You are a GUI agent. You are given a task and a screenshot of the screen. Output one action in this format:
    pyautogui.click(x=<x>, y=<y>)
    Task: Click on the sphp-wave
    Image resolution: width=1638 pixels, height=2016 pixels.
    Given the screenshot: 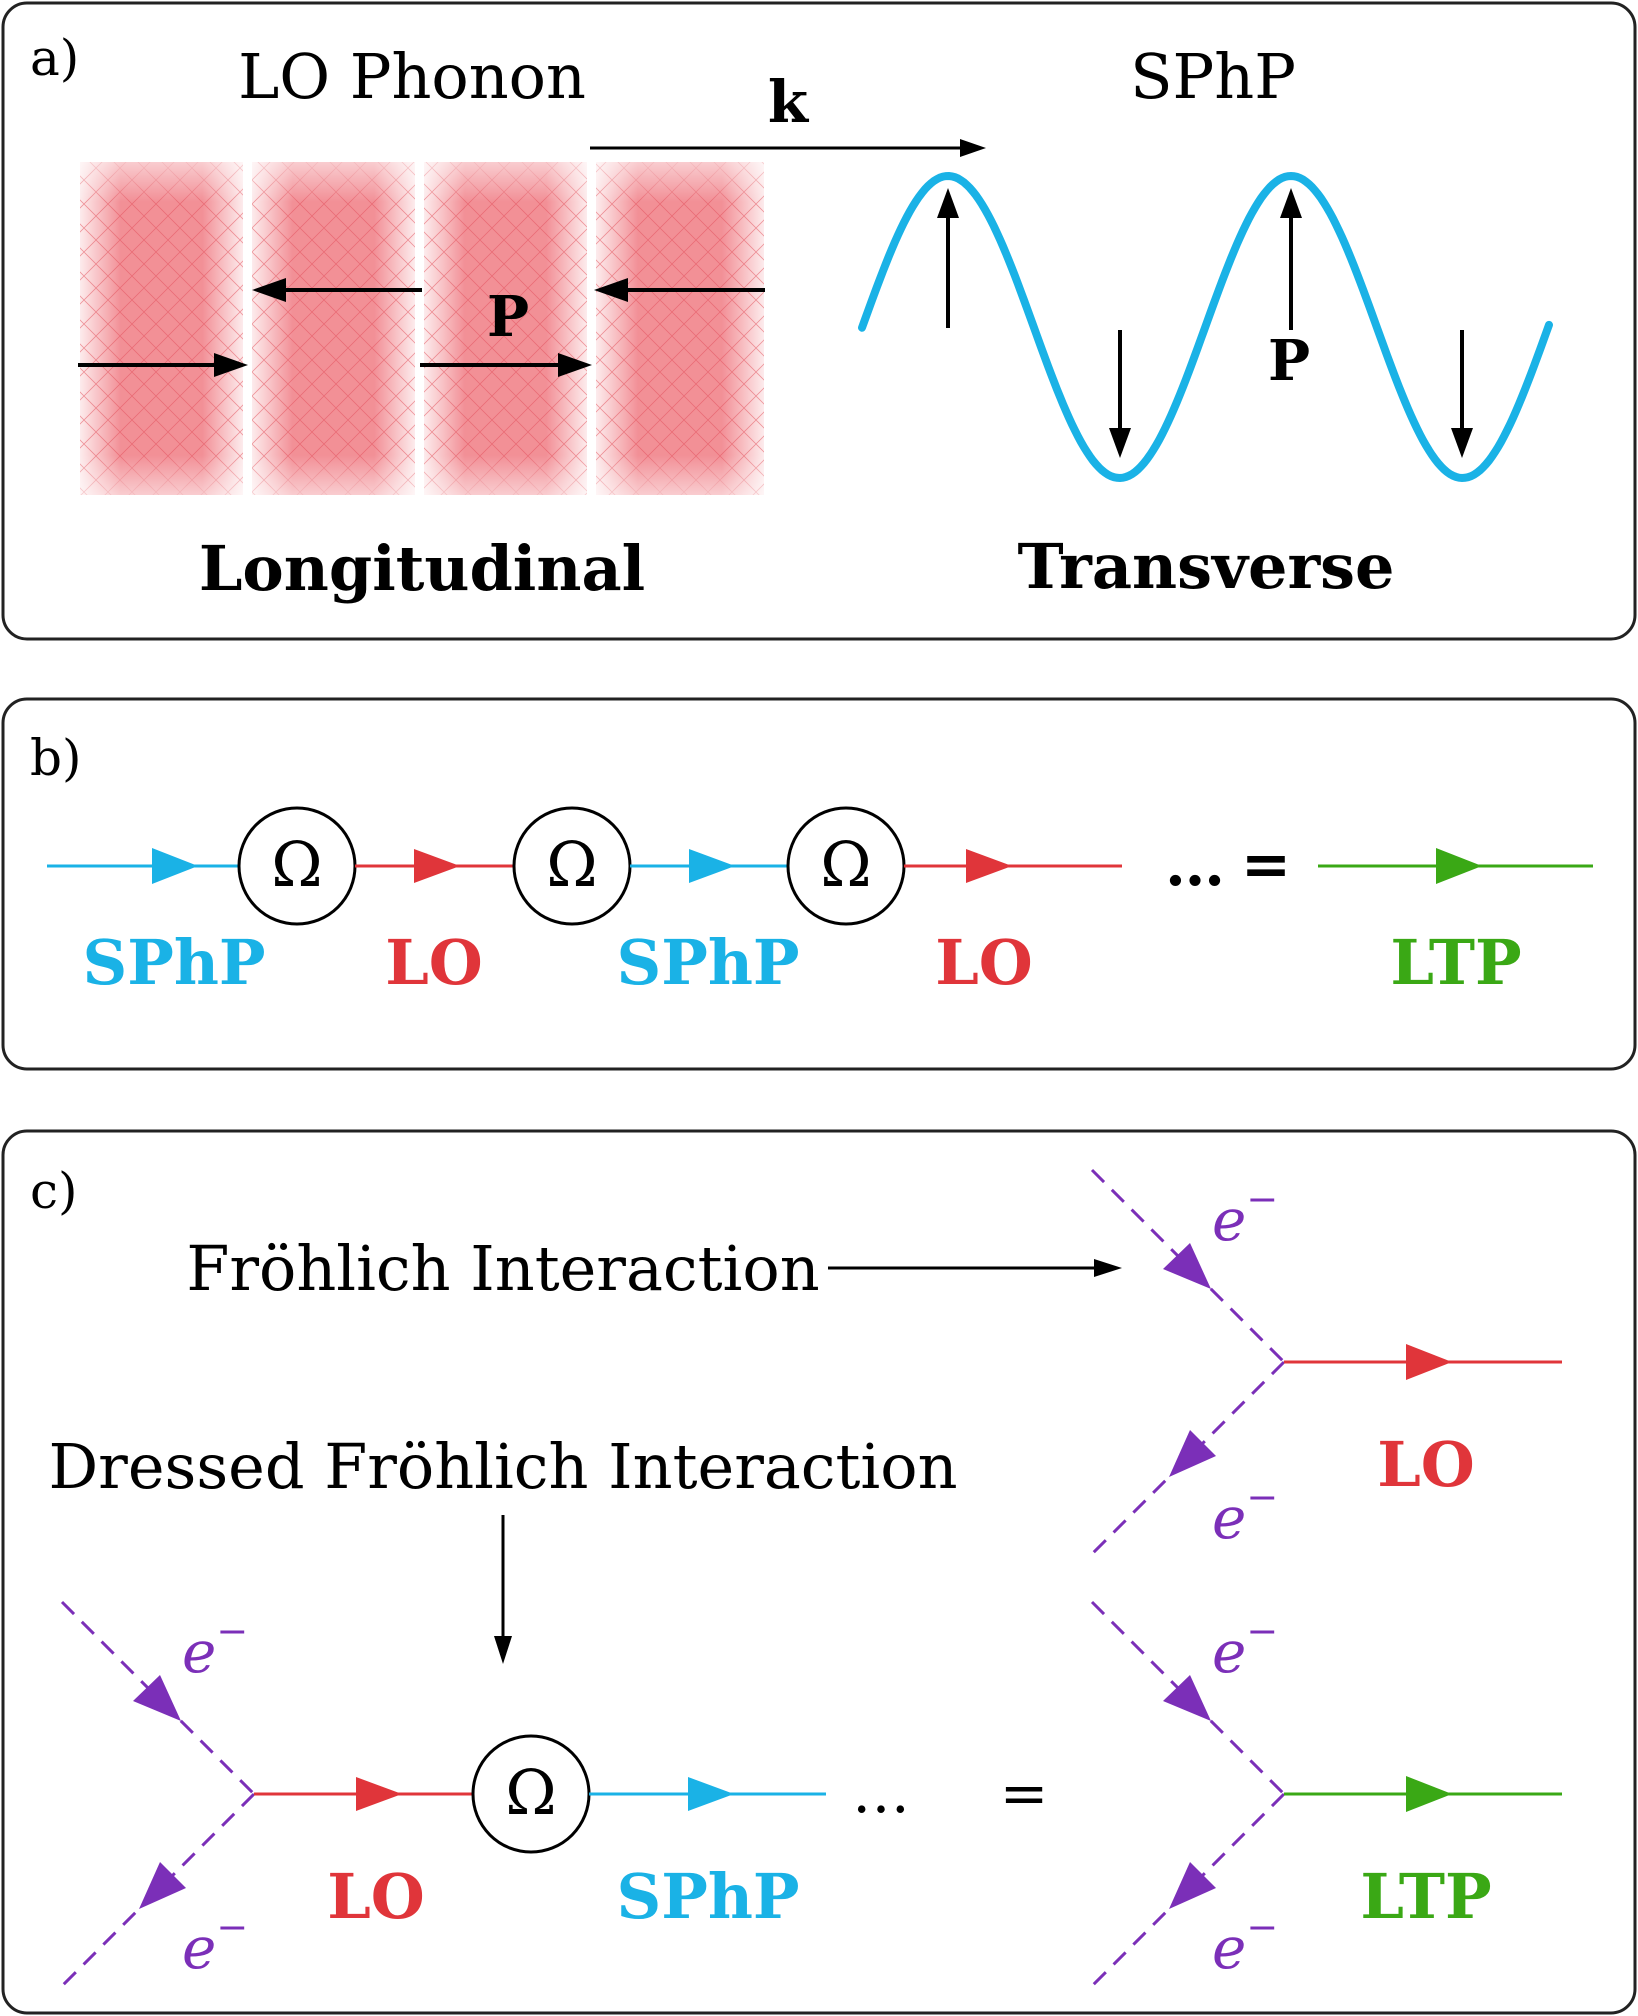 What is the action you would take?
    pyautogui.click(x=1205, y=327)
    